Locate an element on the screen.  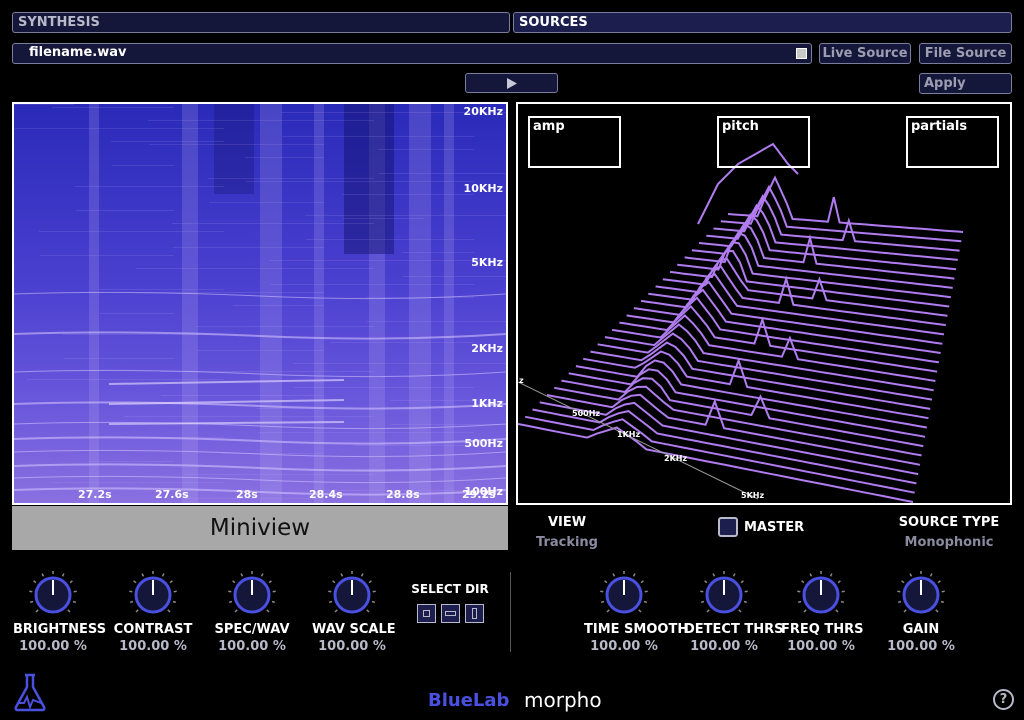
left-knob-contrast: CONTRAST 100.00 % is located at coordinates (153, 611).